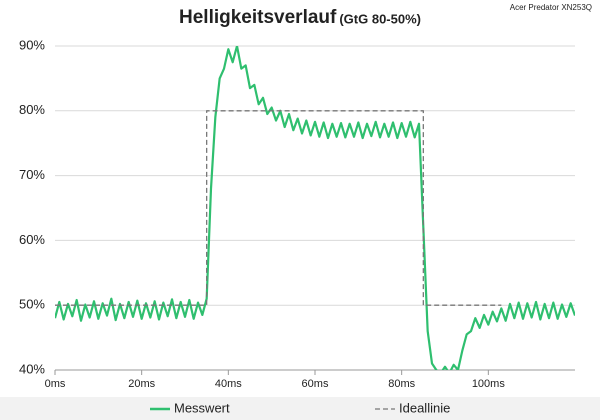 This screenshot has width=600, height=420. I want to click on x-tick-label: 60ms, so click(315, 384).